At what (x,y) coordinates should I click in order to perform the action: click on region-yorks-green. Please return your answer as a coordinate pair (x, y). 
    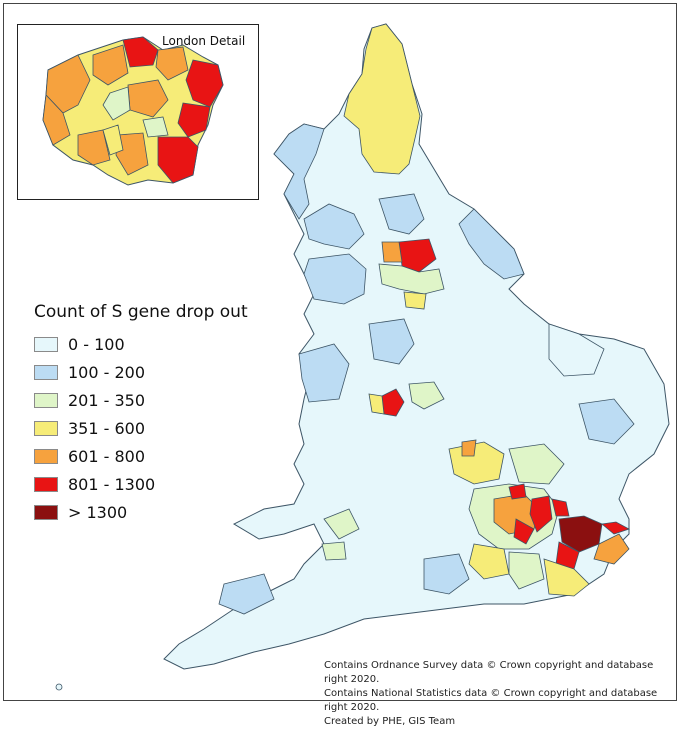
    Looking at the image, I should click on (411, 279).